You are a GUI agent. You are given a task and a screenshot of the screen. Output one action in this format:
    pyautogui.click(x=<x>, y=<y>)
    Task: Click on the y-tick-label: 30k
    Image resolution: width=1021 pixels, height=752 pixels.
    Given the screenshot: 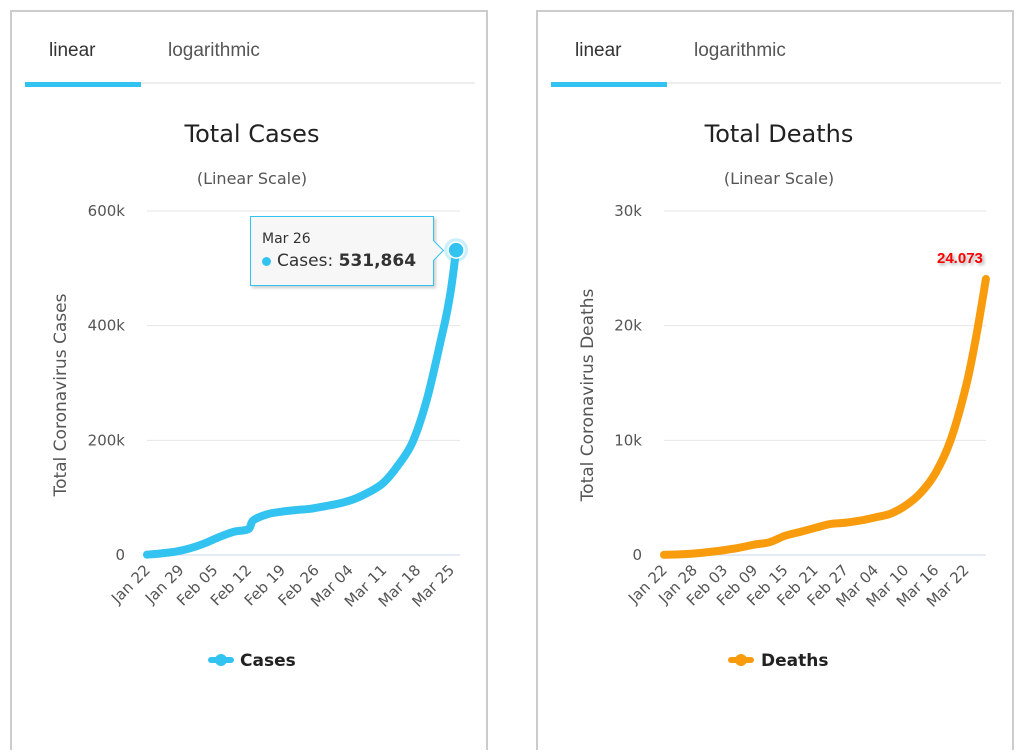 What is the action you would take?
    pyautogui.click(x=628, y=211)
    